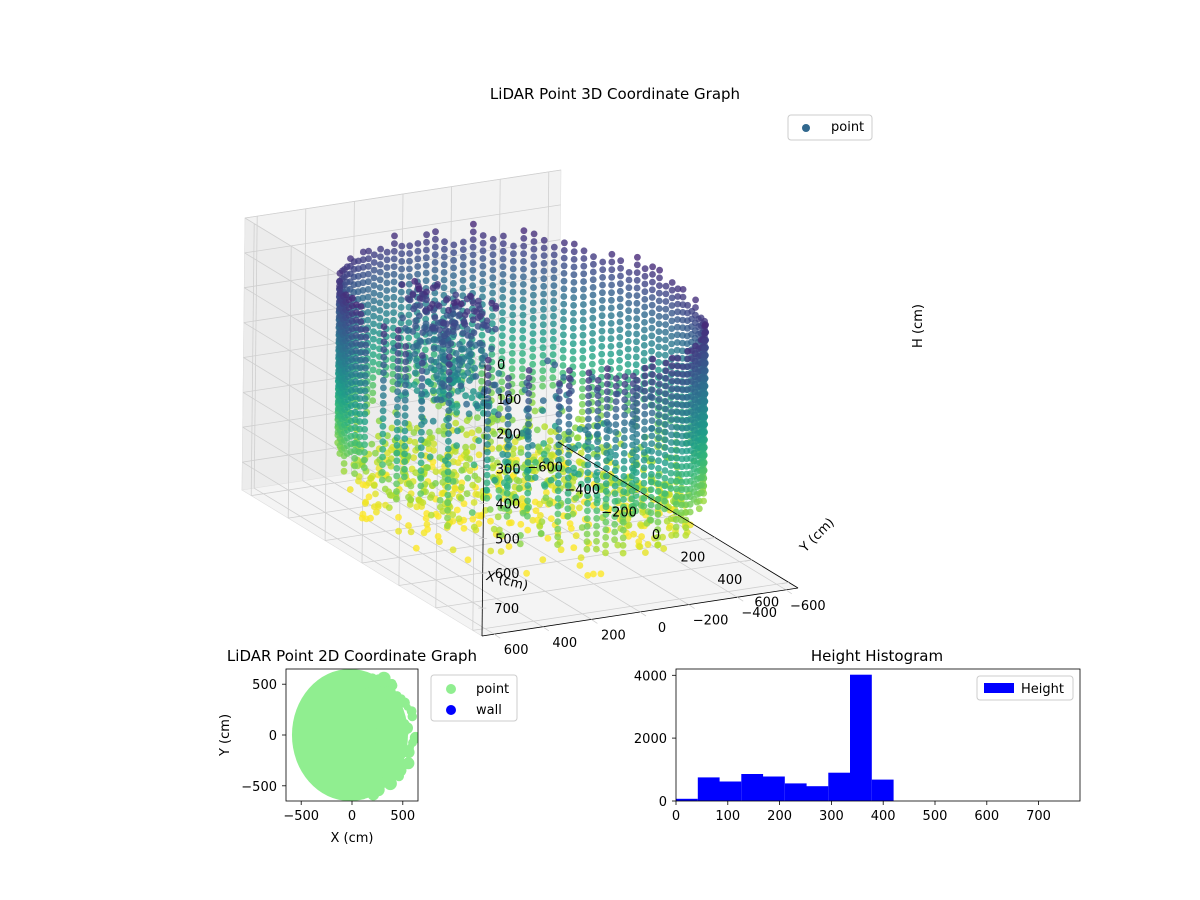 This screenshot has height=900, width=1200. Describe the element at coordinates (999, 688) in the screenshot. I see `histogram-legend-swatch` at that location.